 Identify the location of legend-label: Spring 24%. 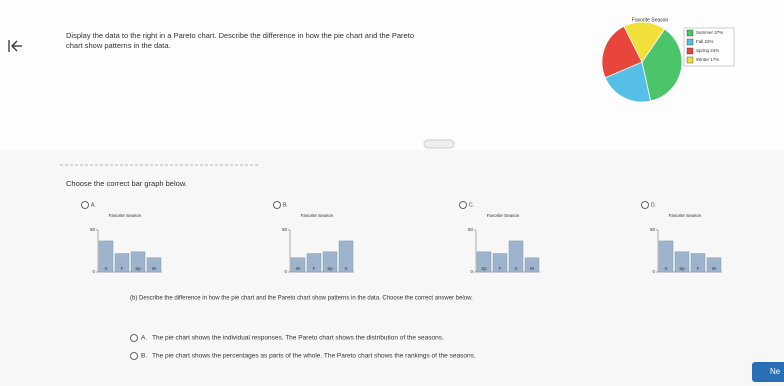
(707, 50).